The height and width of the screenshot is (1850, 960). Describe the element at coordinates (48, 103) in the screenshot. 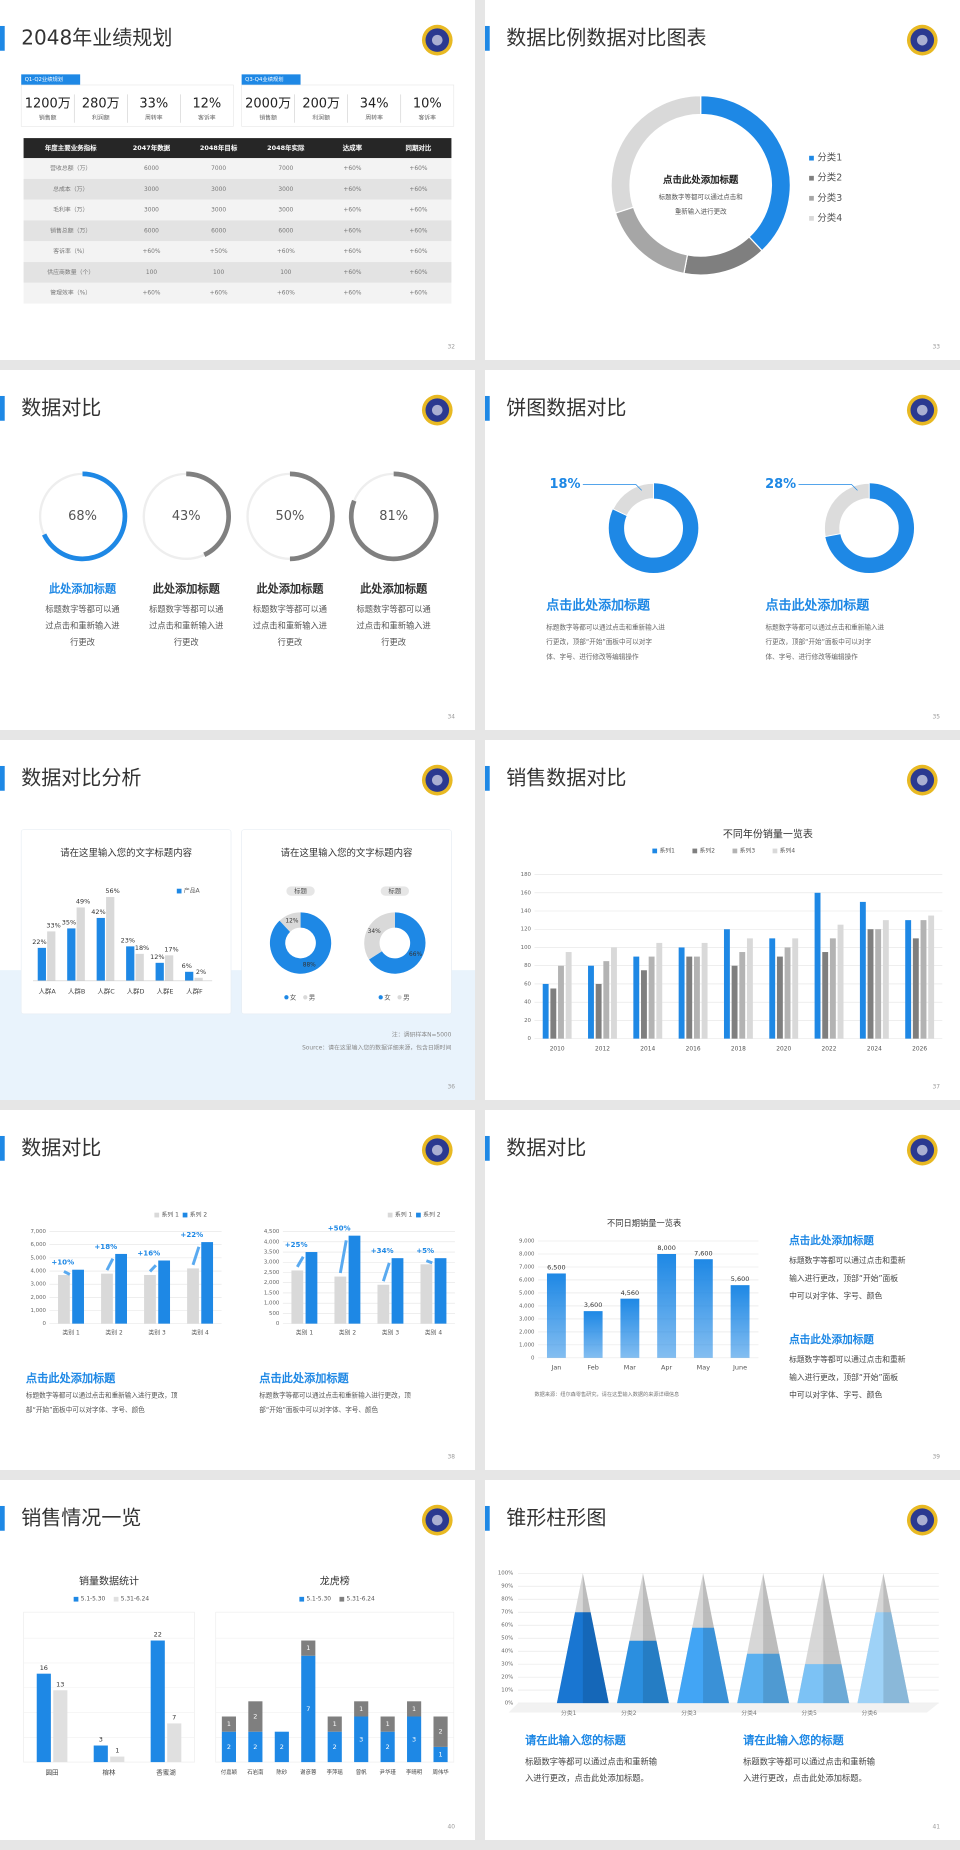

I see `kpi-value: 1200万` at that location.